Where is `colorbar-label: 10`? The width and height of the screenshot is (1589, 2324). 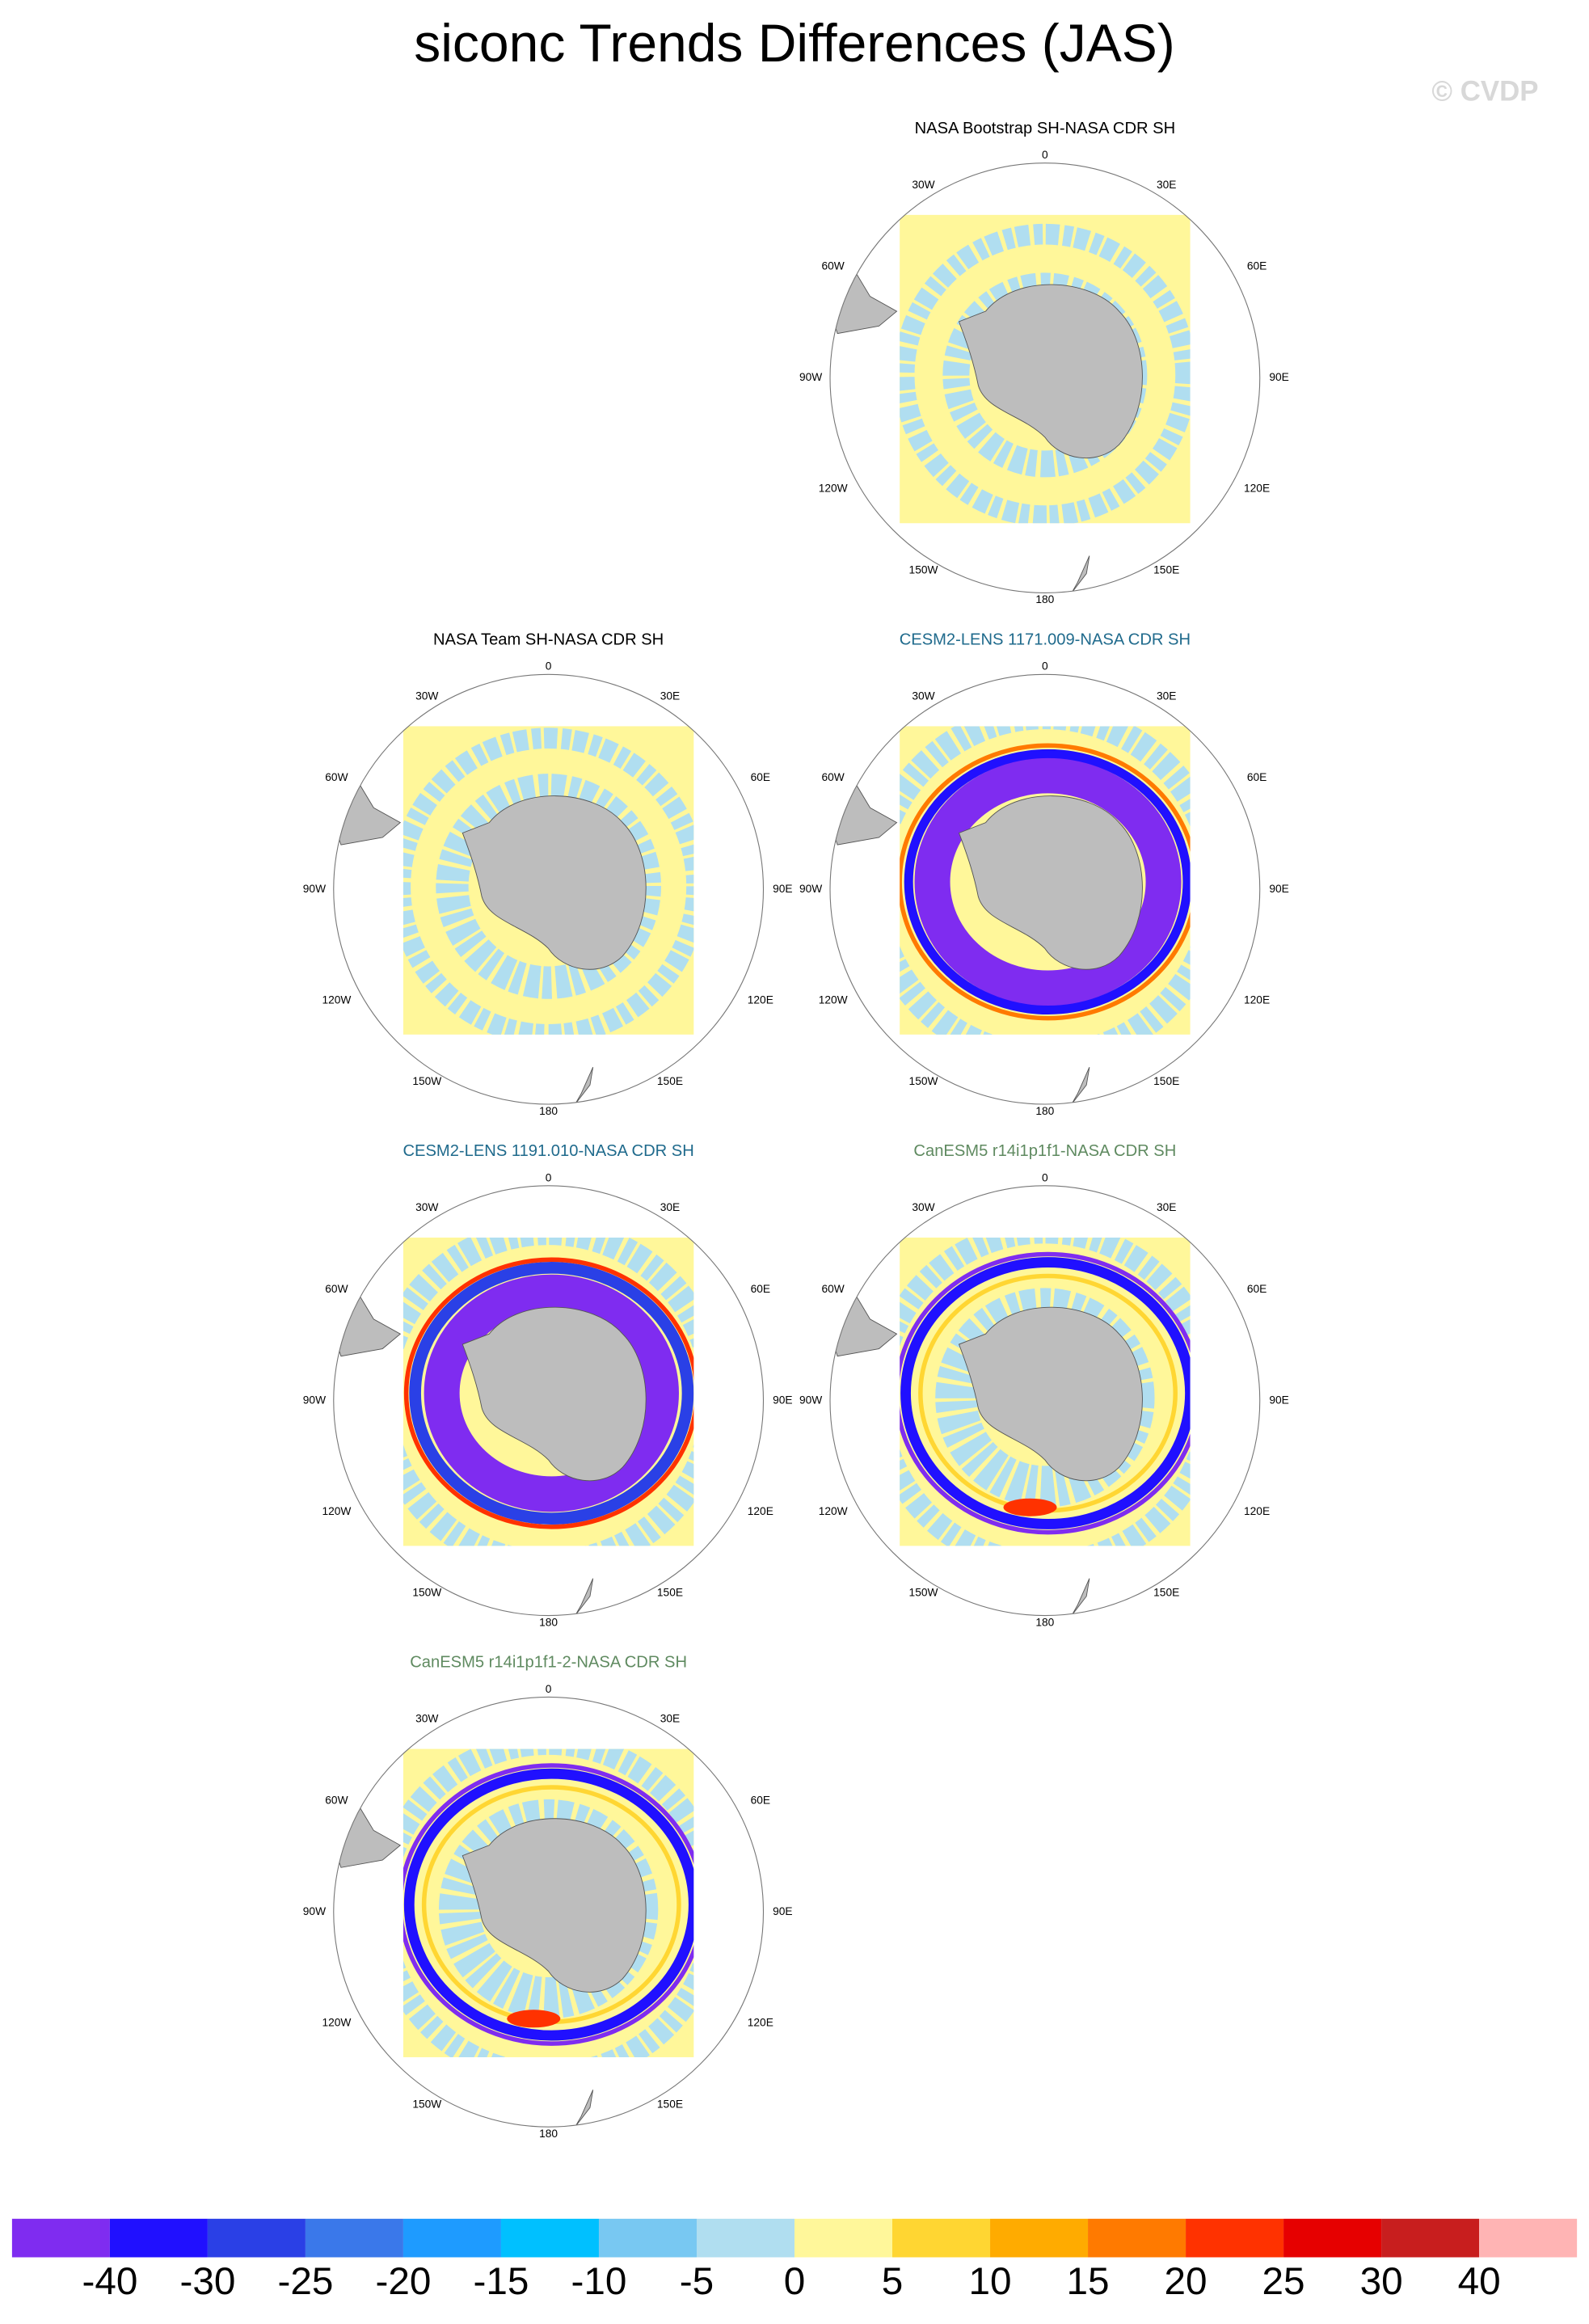
colorbar-label: 10 is located at coordinates (991, 2281).